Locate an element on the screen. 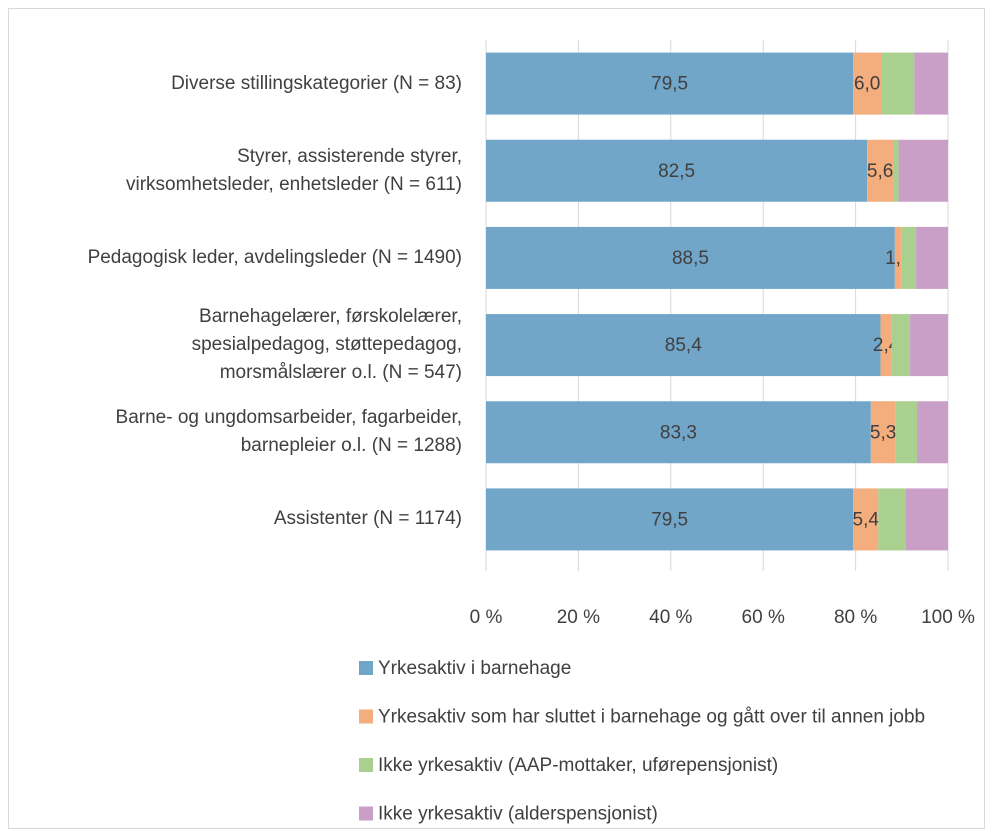 This screenshot has height=837, width=993. x-tick-label: 60 % is located at coordinates (763, 617).